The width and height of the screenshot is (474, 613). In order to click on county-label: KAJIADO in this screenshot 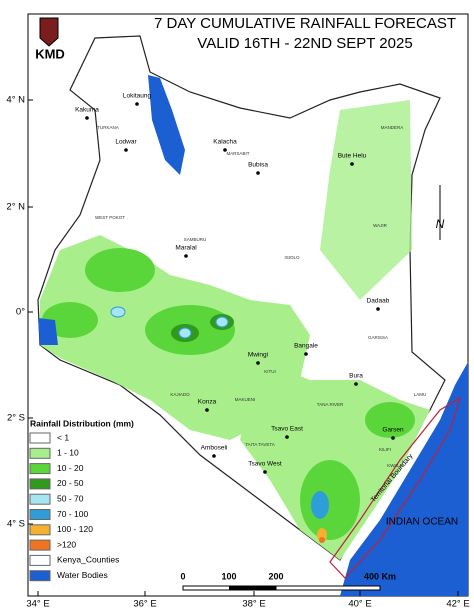, I will do `click(180, 394)`.